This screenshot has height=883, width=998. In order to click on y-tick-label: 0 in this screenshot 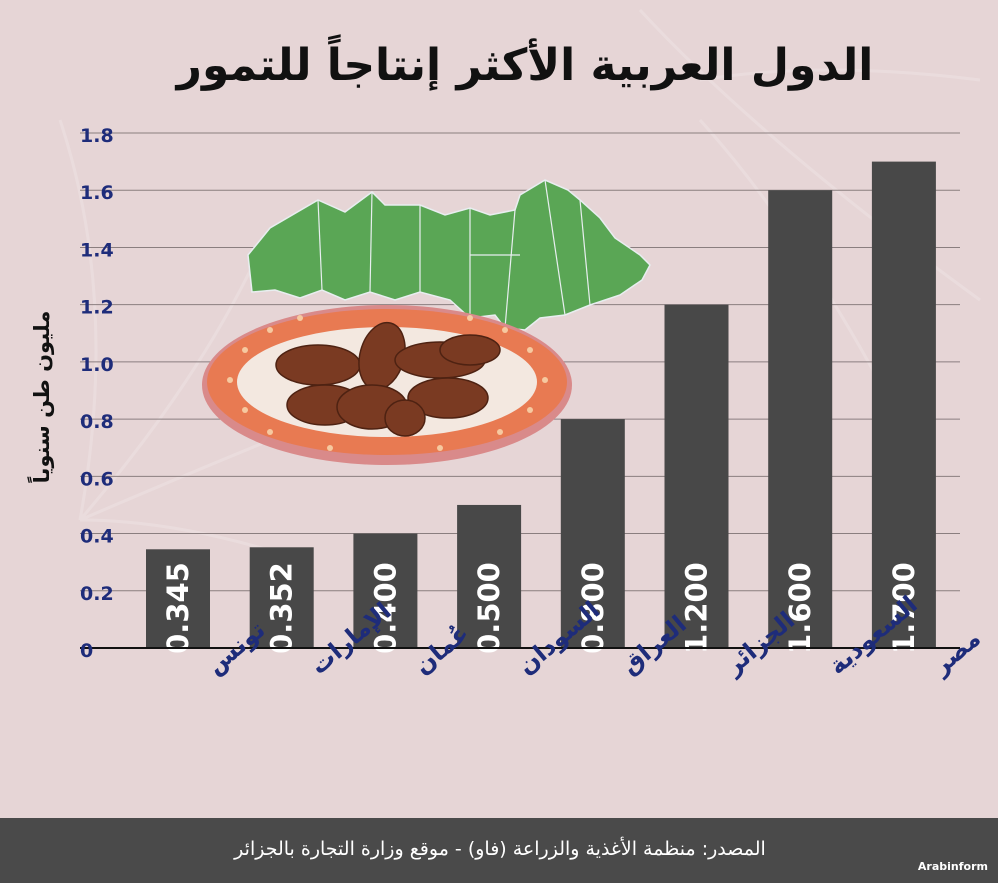, I will do `click(86, 651)`.